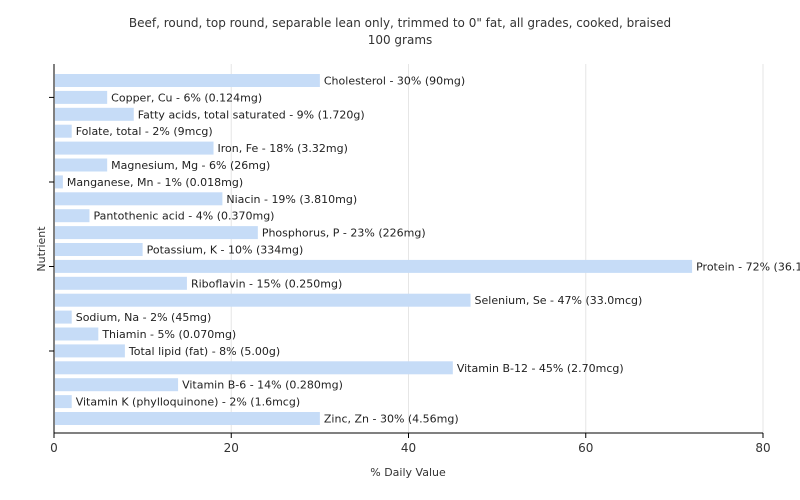 This screenshot has width=800, height=500. Describe the element at coordinates (183, 216) in the screenshot. I see `bar-label: Pantothenic acid - 4% (0.370mg)` at that location.